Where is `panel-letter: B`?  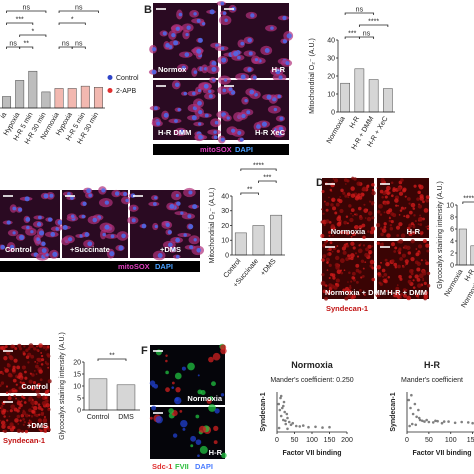 panel-letter: B is located at coordinates (148, 10).